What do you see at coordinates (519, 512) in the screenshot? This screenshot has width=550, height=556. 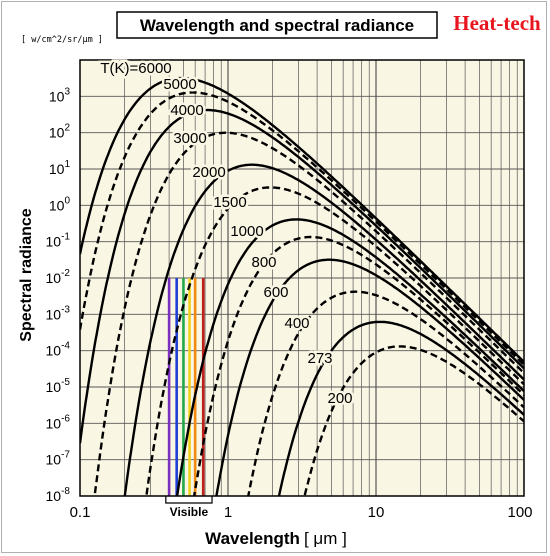 I see `x-tick-label: 100` at bounding box center [519, 512].